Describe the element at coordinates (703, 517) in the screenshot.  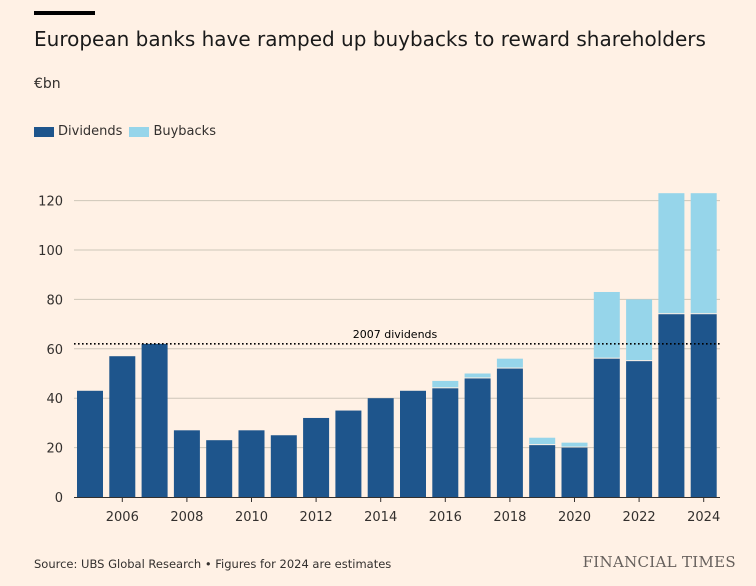
I see `x-tick-label: 2024` at that location.